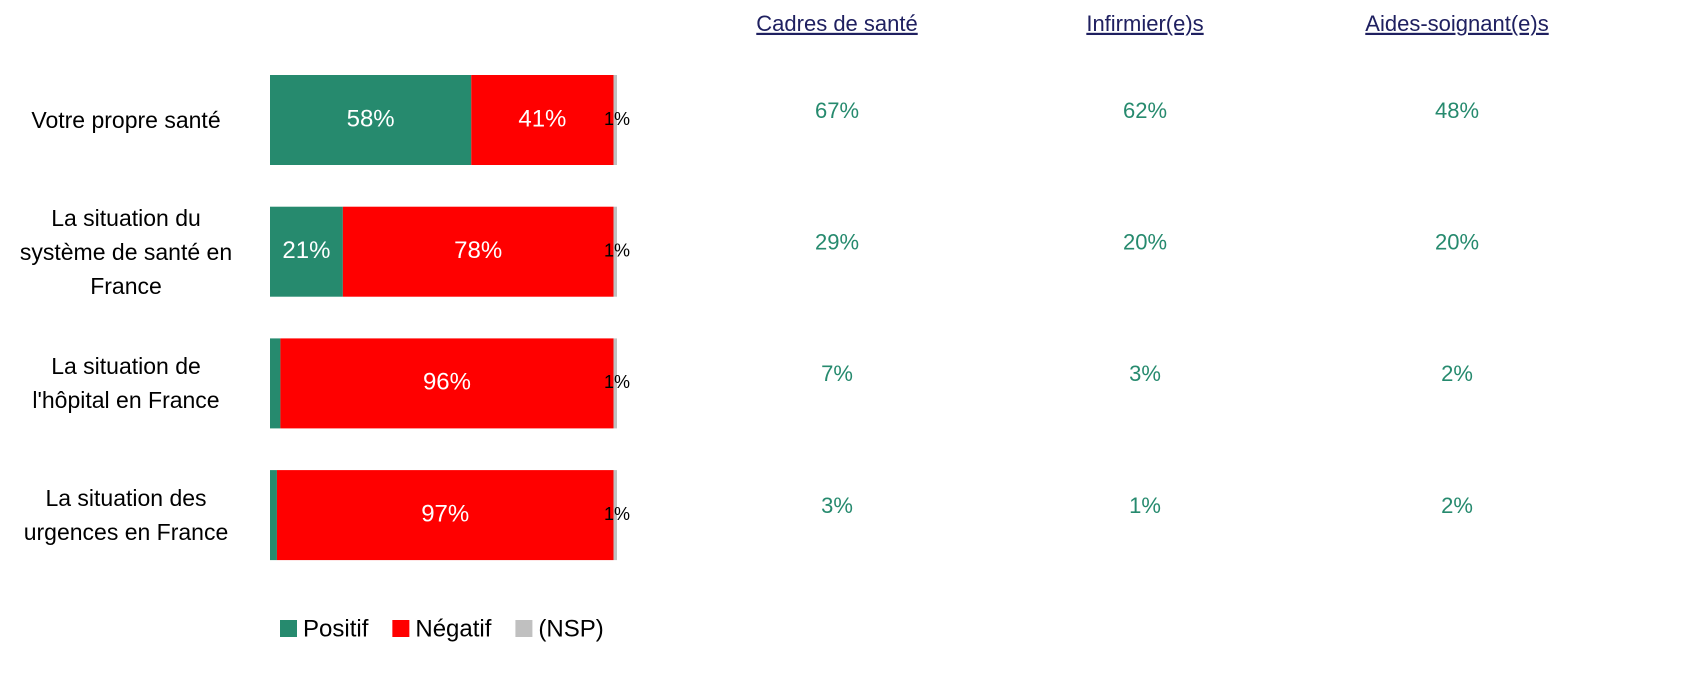  I want to click on data-label: 78%, so click(478, 250).